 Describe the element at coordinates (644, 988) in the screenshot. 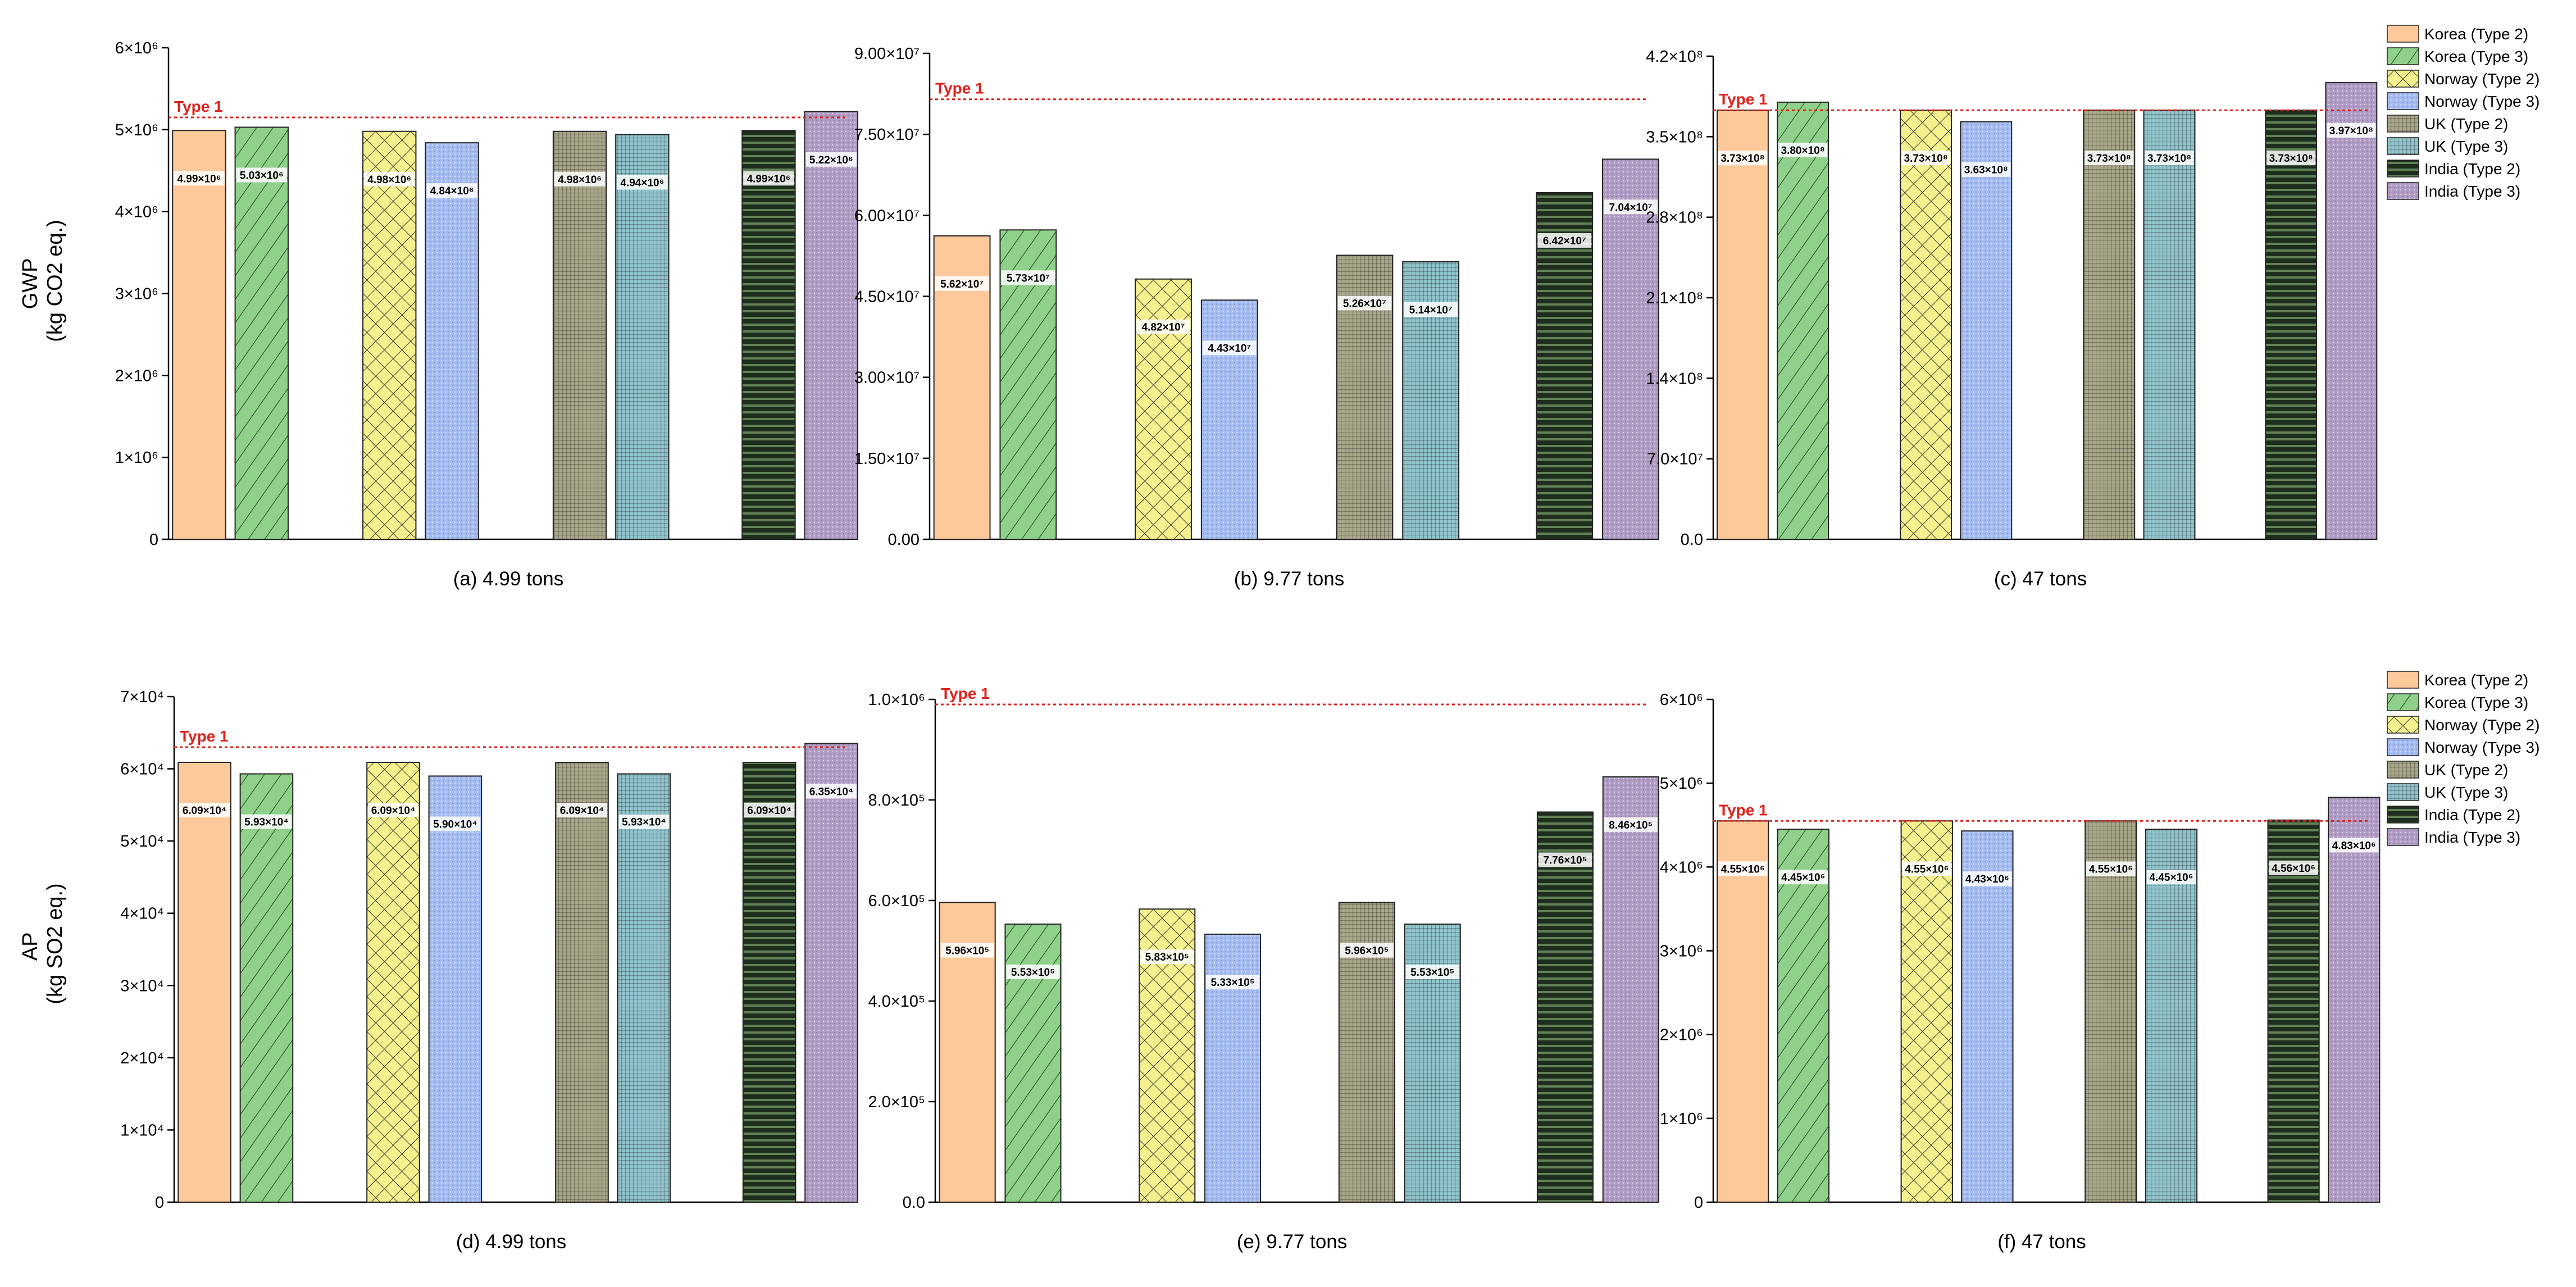

I see `bar-uk-type-3: 5.93×10⁴` at that location.